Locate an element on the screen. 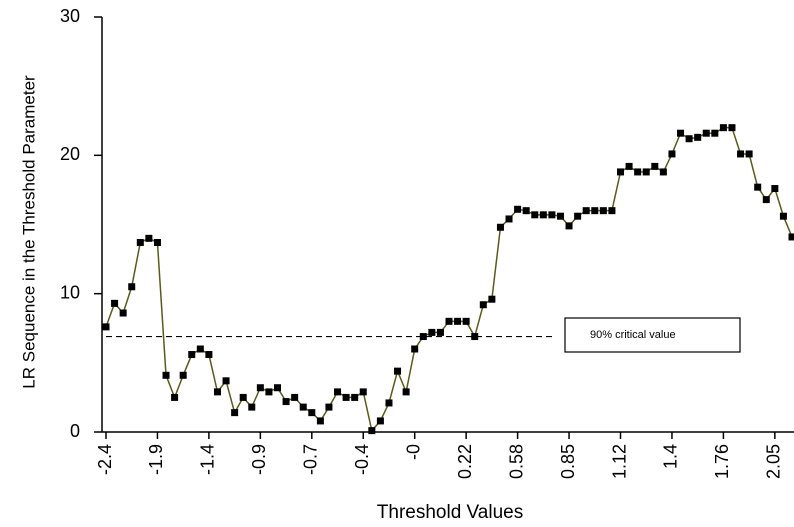 This screenshot has height=527, width=794. x-tick-label: 1.4 is located at coordinates (671, 456).